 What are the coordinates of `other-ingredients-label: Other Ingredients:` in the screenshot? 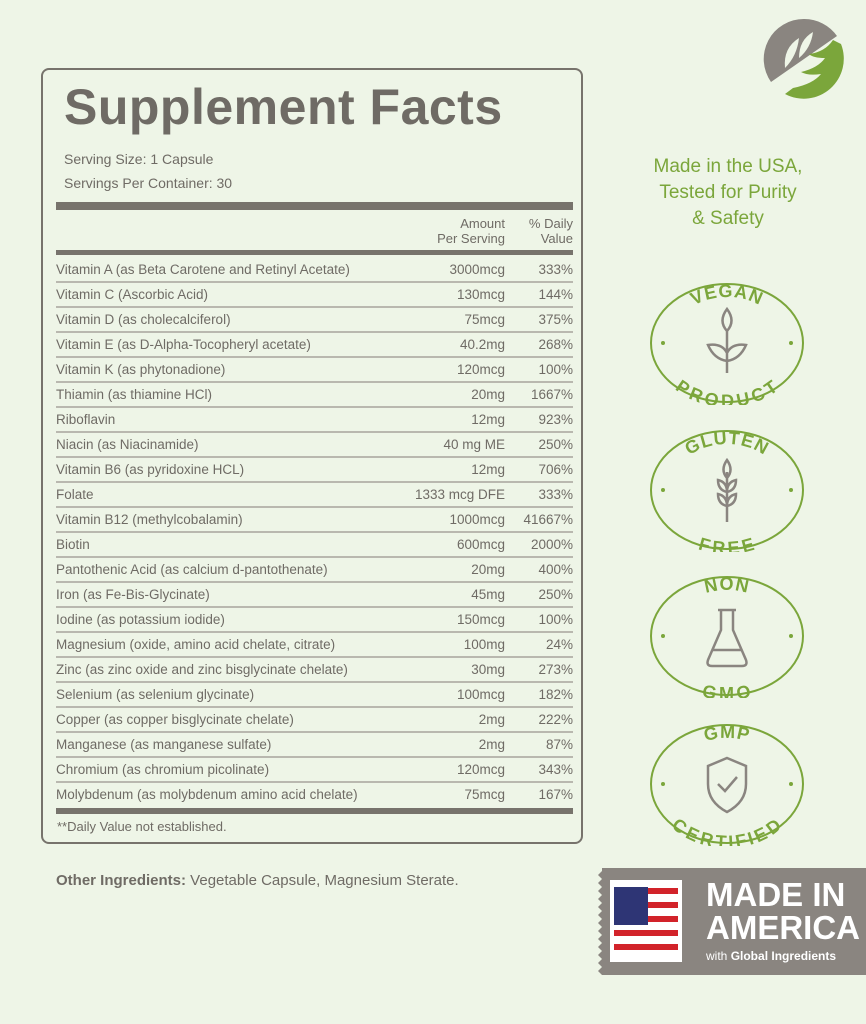 It's located at (121, 880).